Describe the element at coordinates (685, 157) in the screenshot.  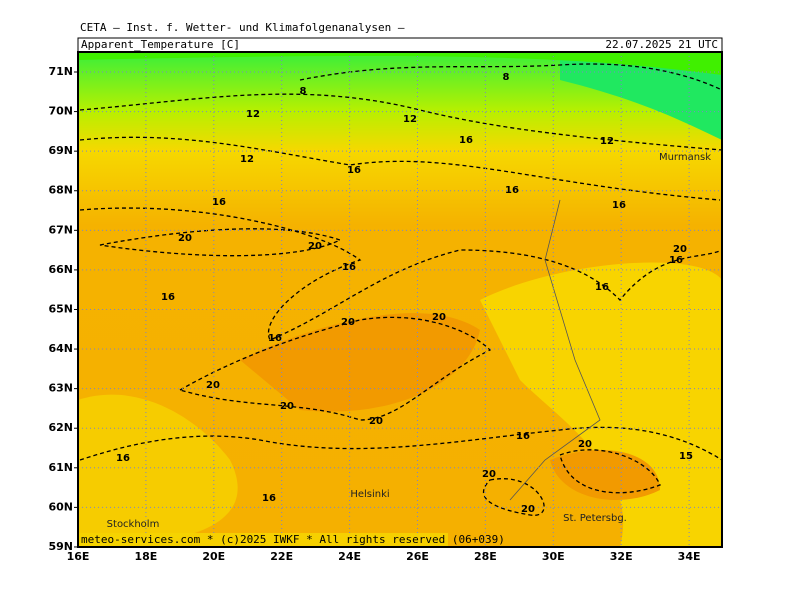
I see `place-label: Murmansk` at that location.